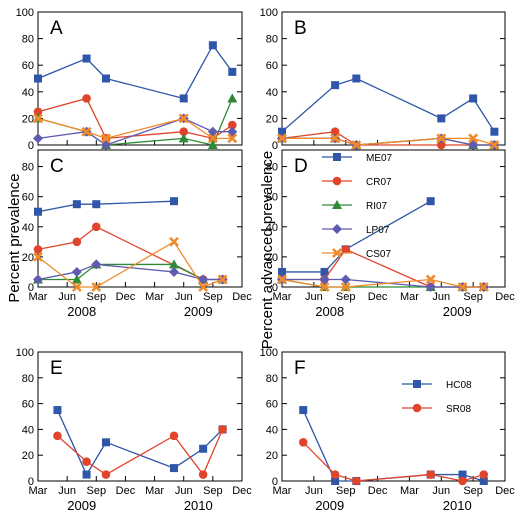  What do you see at coordinates (135, 122) in the screenshot?
I see `series-line-ri07` at bounding box center [135, 122].